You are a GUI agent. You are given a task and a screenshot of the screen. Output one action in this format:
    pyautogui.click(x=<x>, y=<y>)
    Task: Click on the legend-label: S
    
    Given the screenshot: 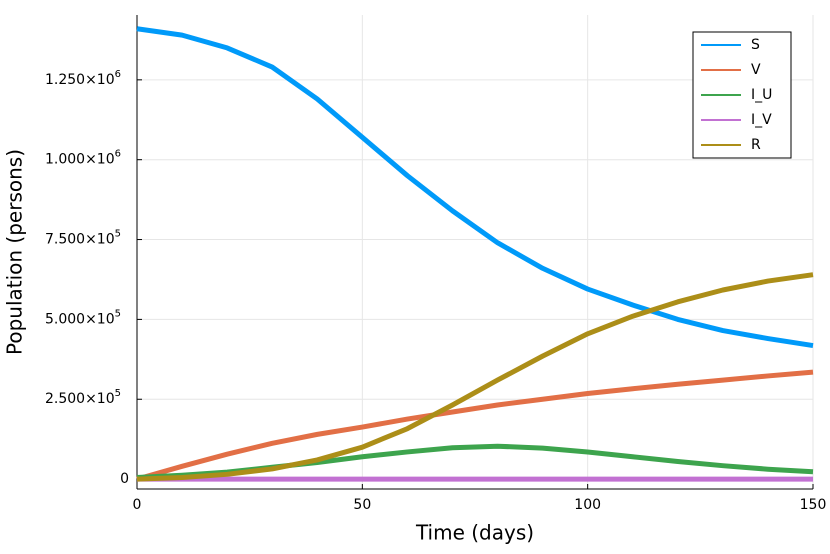 What is the action you would take?
    pyautogui.click(x=755, y=45)
    